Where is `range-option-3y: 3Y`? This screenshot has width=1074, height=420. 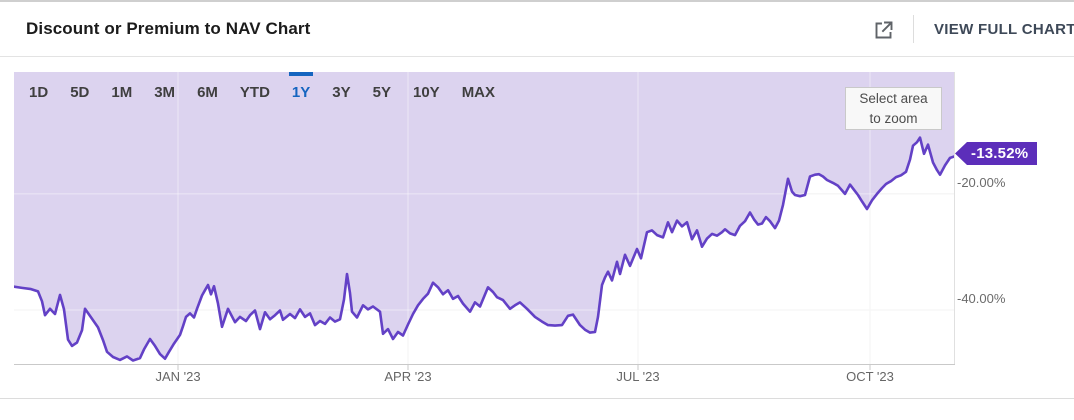 range-option-3y: 3Y is located at coordinates (341, 92).